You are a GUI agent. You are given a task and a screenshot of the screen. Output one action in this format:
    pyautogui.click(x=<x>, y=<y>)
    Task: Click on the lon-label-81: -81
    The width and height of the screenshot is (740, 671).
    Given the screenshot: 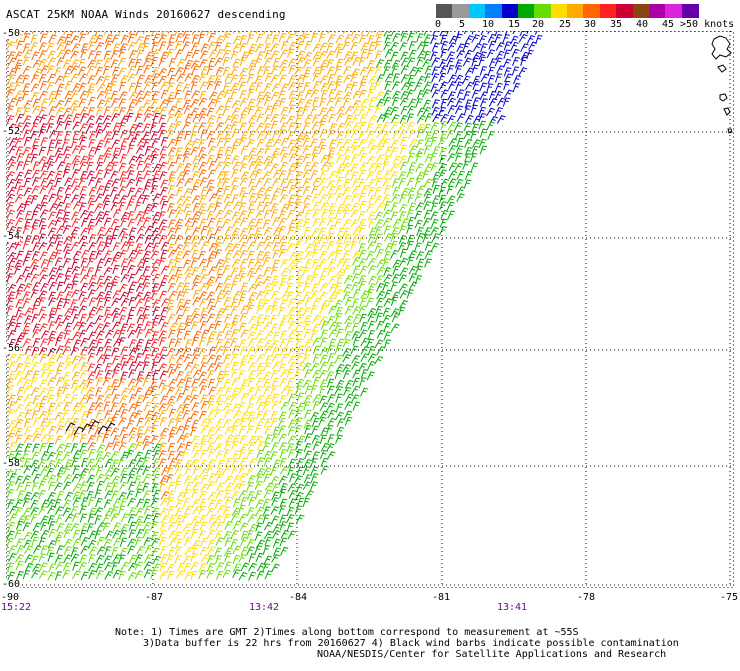 What is the action you would take?
    pyautogui.click(x=441, y=597)
    